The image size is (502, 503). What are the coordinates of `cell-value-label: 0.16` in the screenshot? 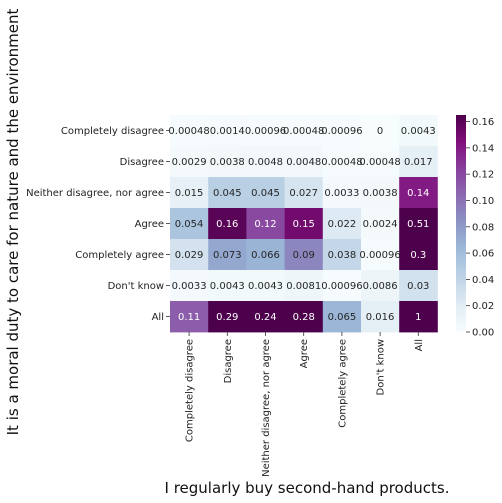 It's located at (227, 224).